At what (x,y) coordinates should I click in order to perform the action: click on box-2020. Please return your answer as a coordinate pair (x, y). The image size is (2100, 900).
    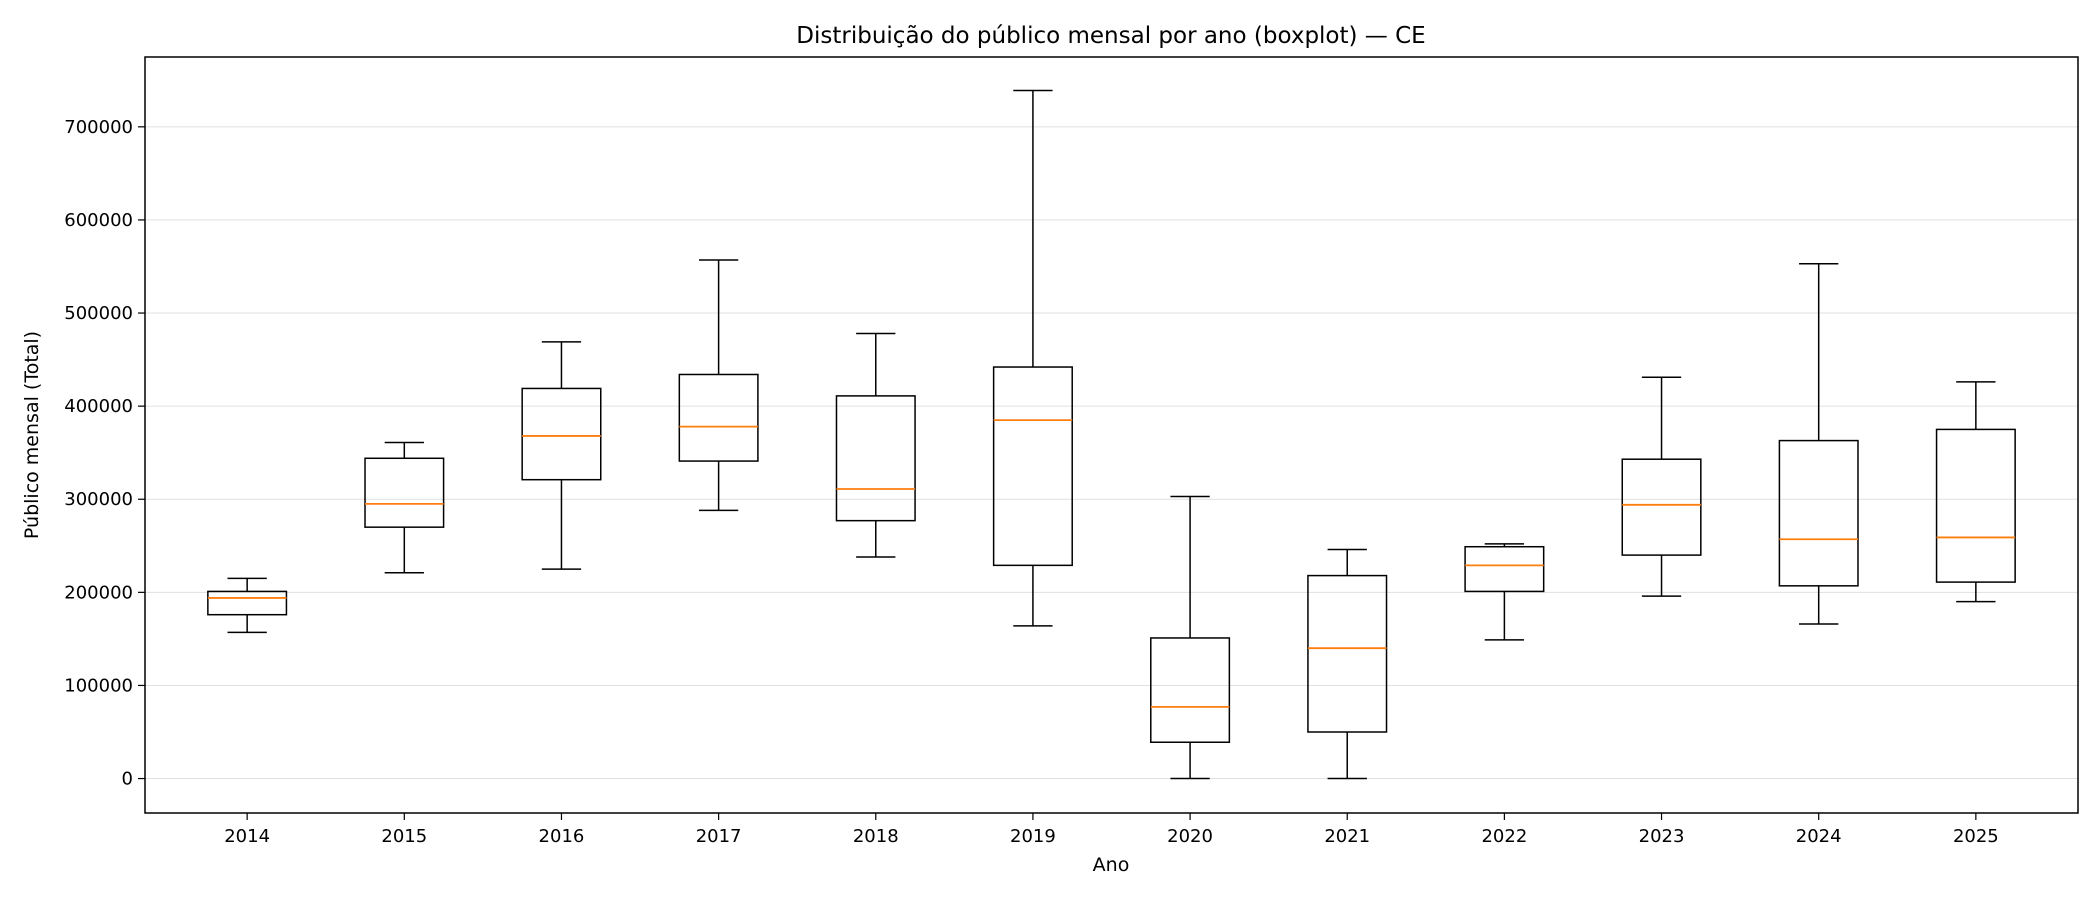
    Looking at the image, I should click on (1190, 637).